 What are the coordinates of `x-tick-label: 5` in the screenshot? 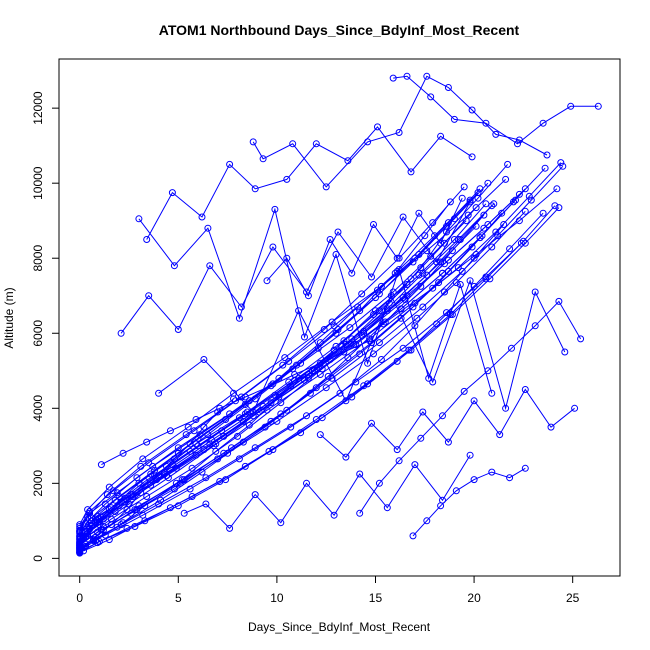 It's located at (178, 598).